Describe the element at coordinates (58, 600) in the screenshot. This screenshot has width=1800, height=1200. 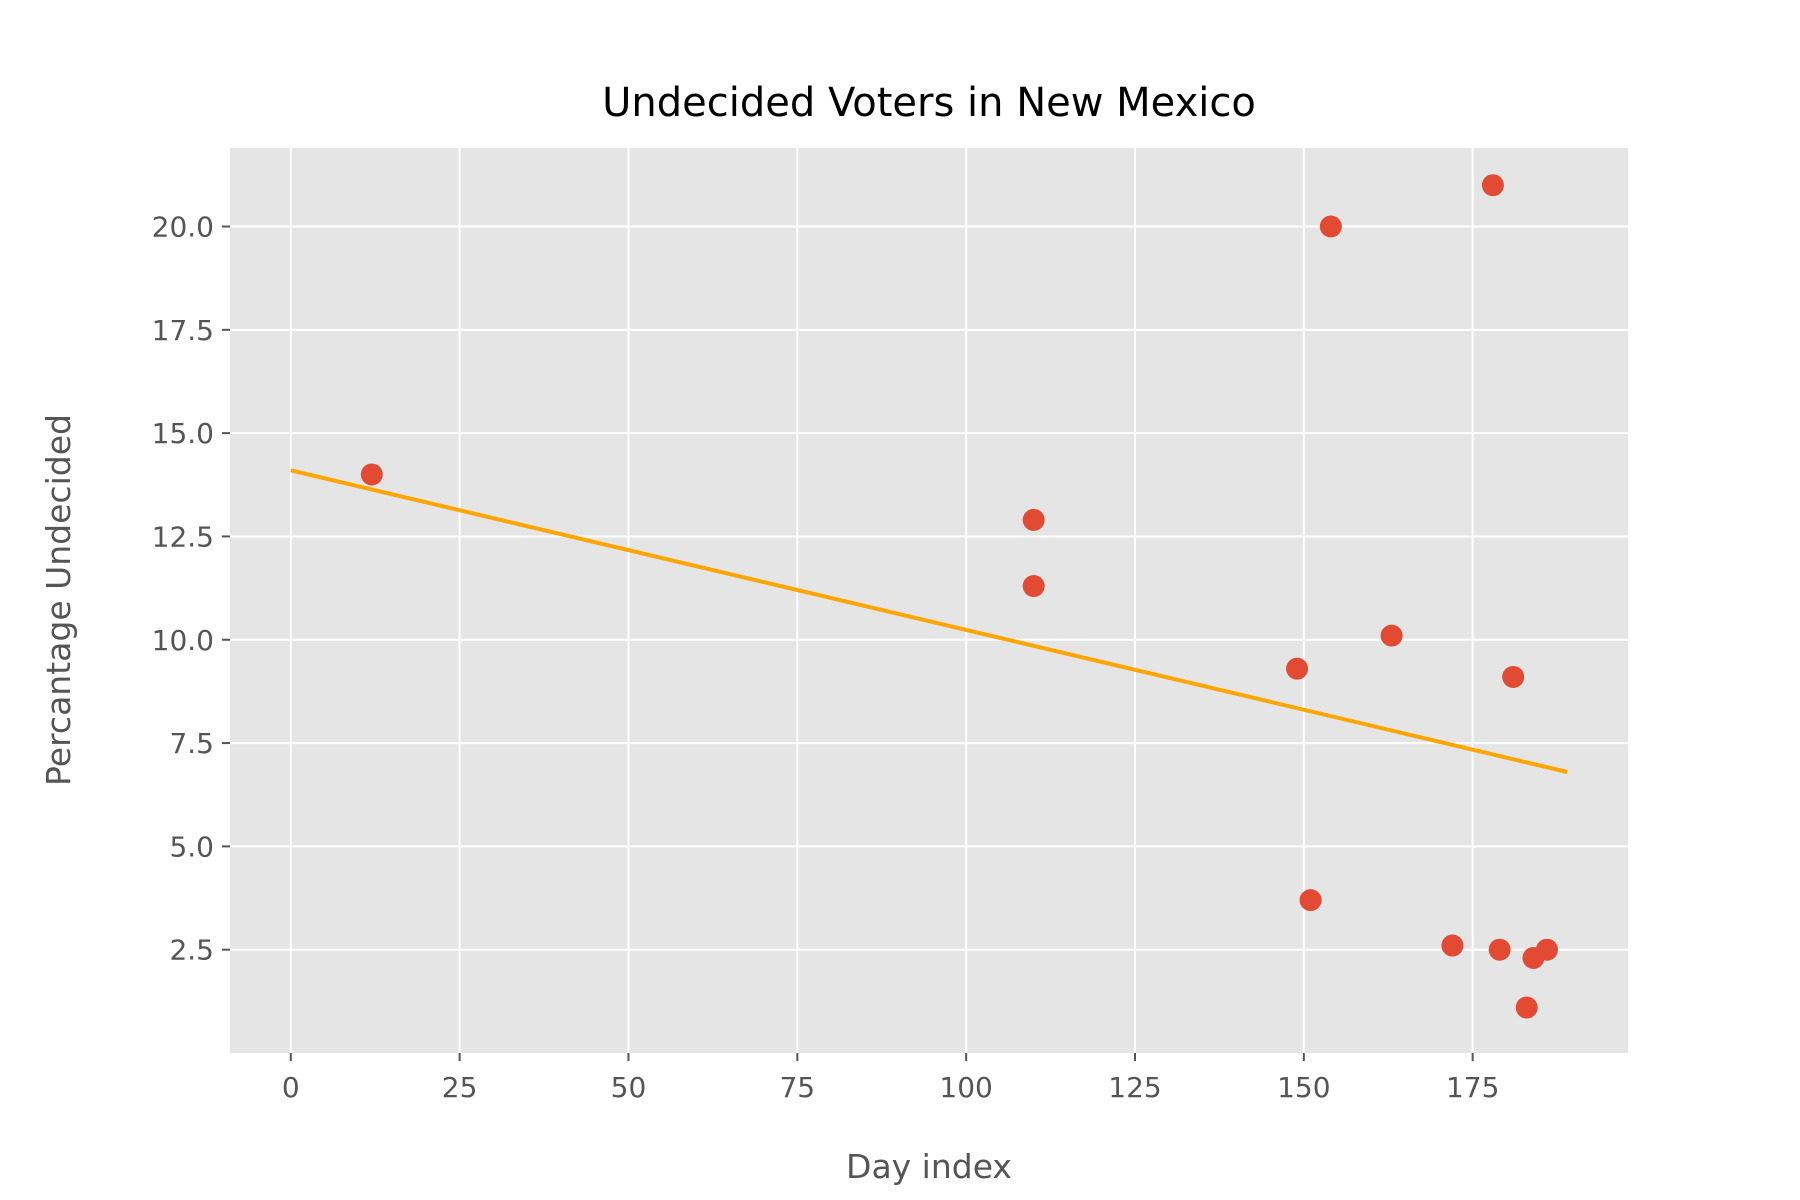
I see `y-axis-label: Percantage Undecided` at that location.